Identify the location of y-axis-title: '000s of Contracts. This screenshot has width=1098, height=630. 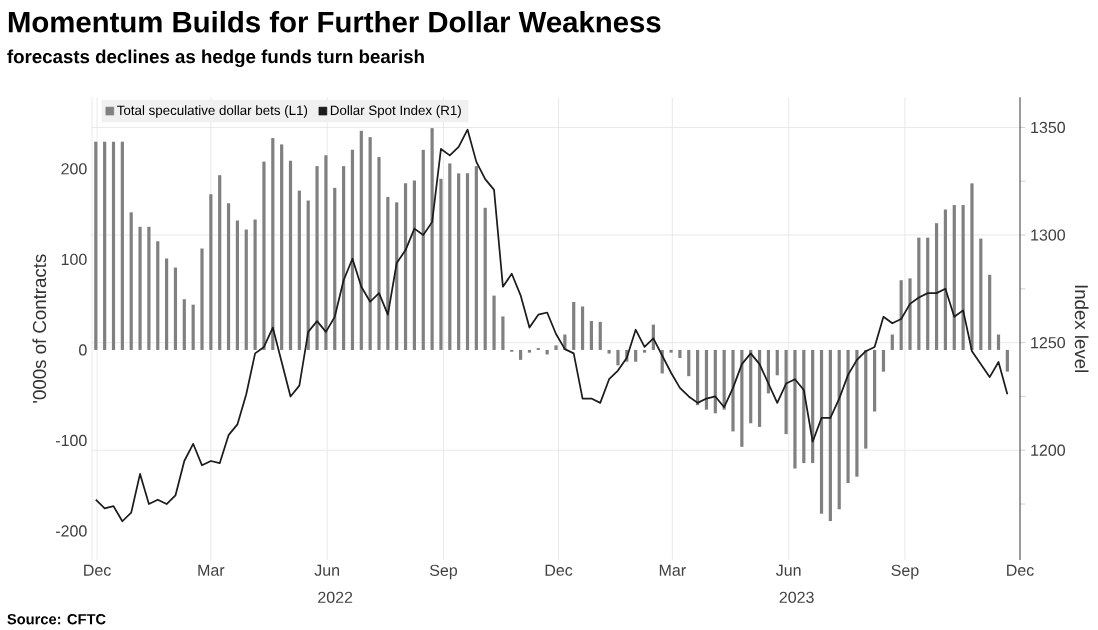
(39, 328).